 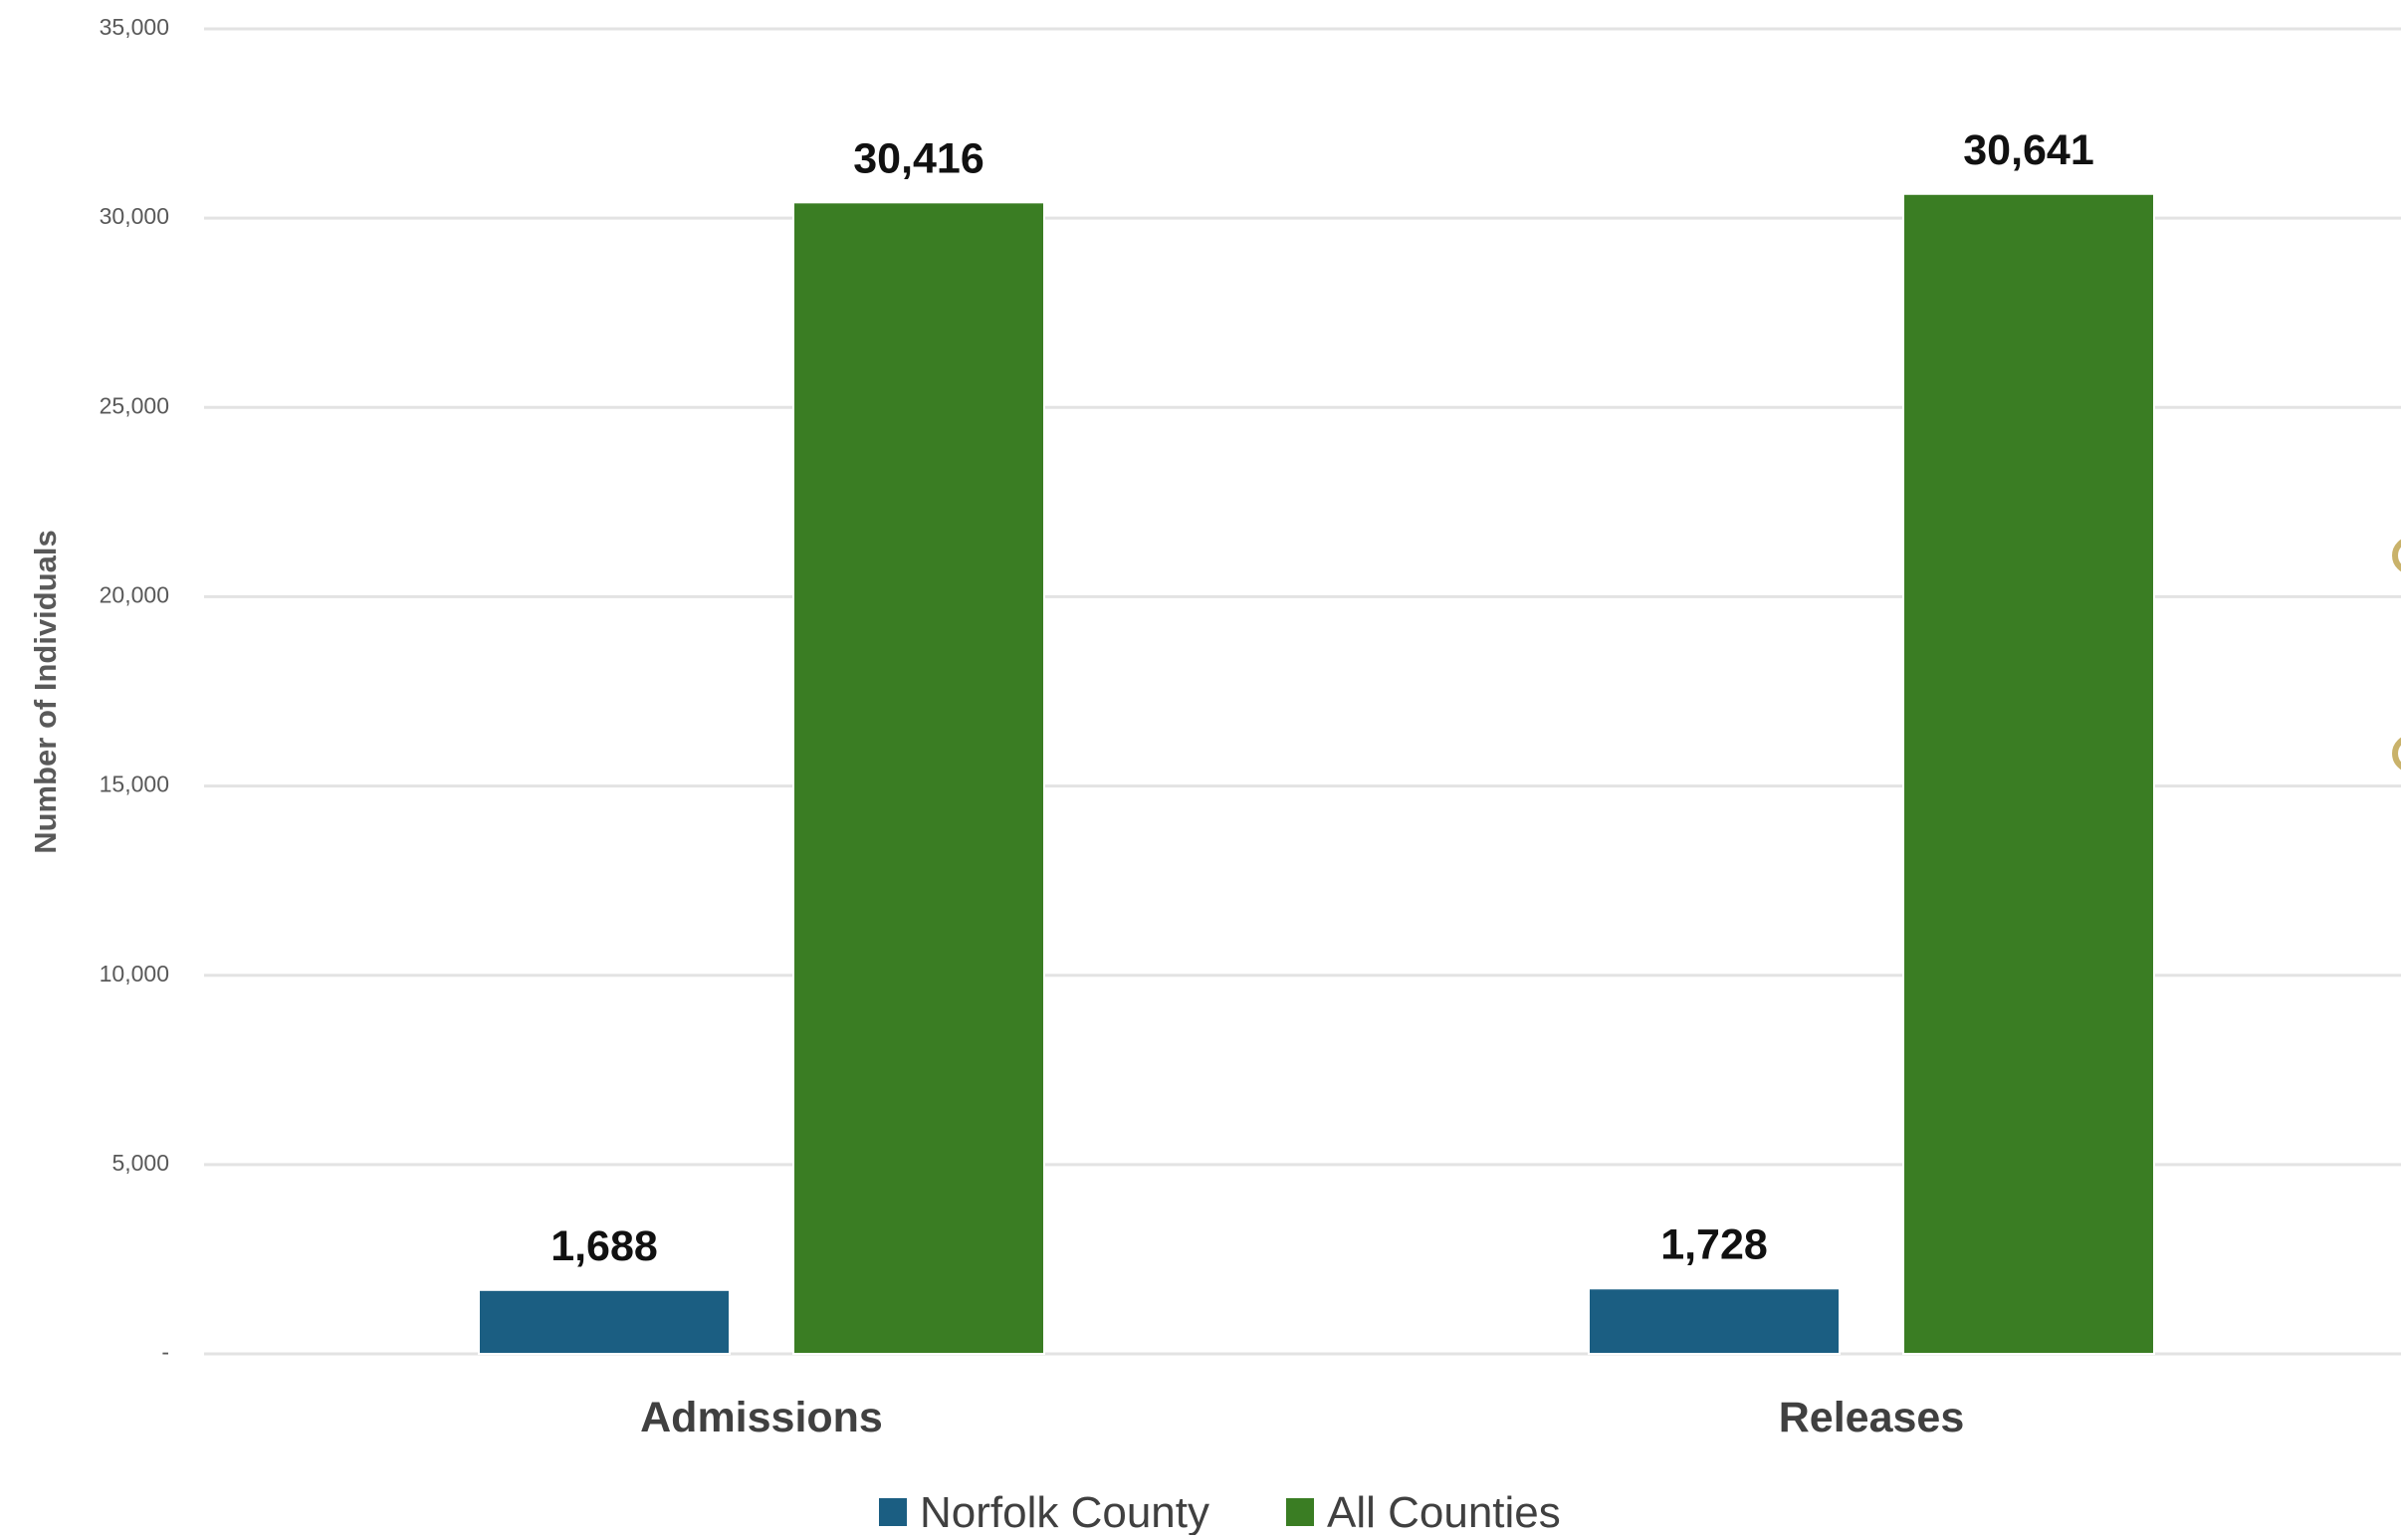 I want to click on y-axis-title: Number of Individuals, so click(x=45, y=692).